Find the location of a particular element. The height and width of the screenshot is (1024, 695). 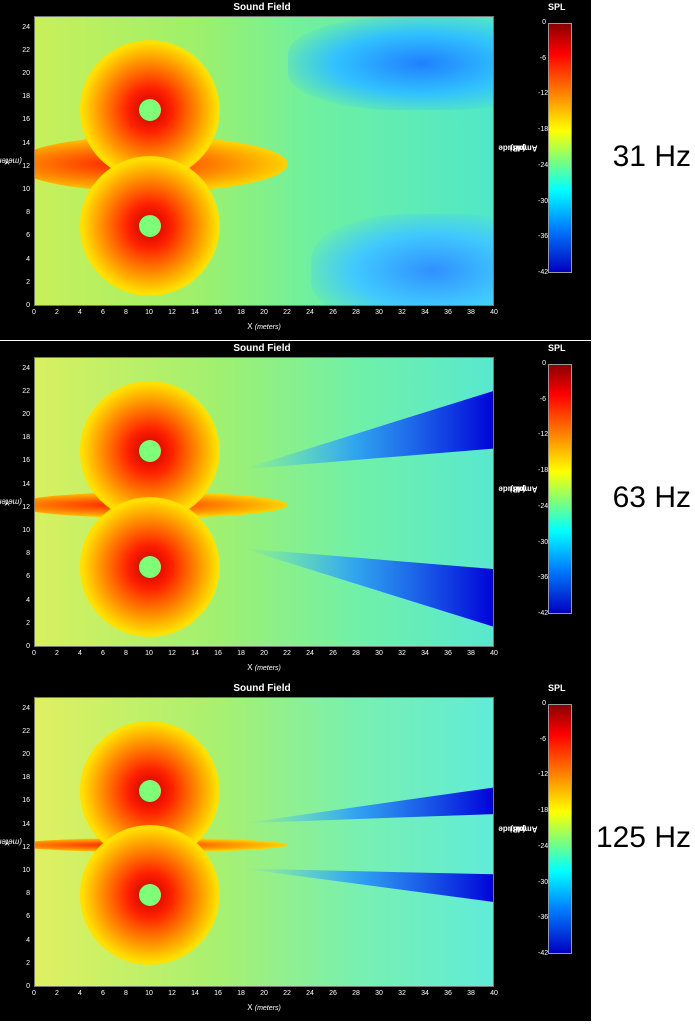

colorbar-title: SPL is located at coordinates (557, 7).